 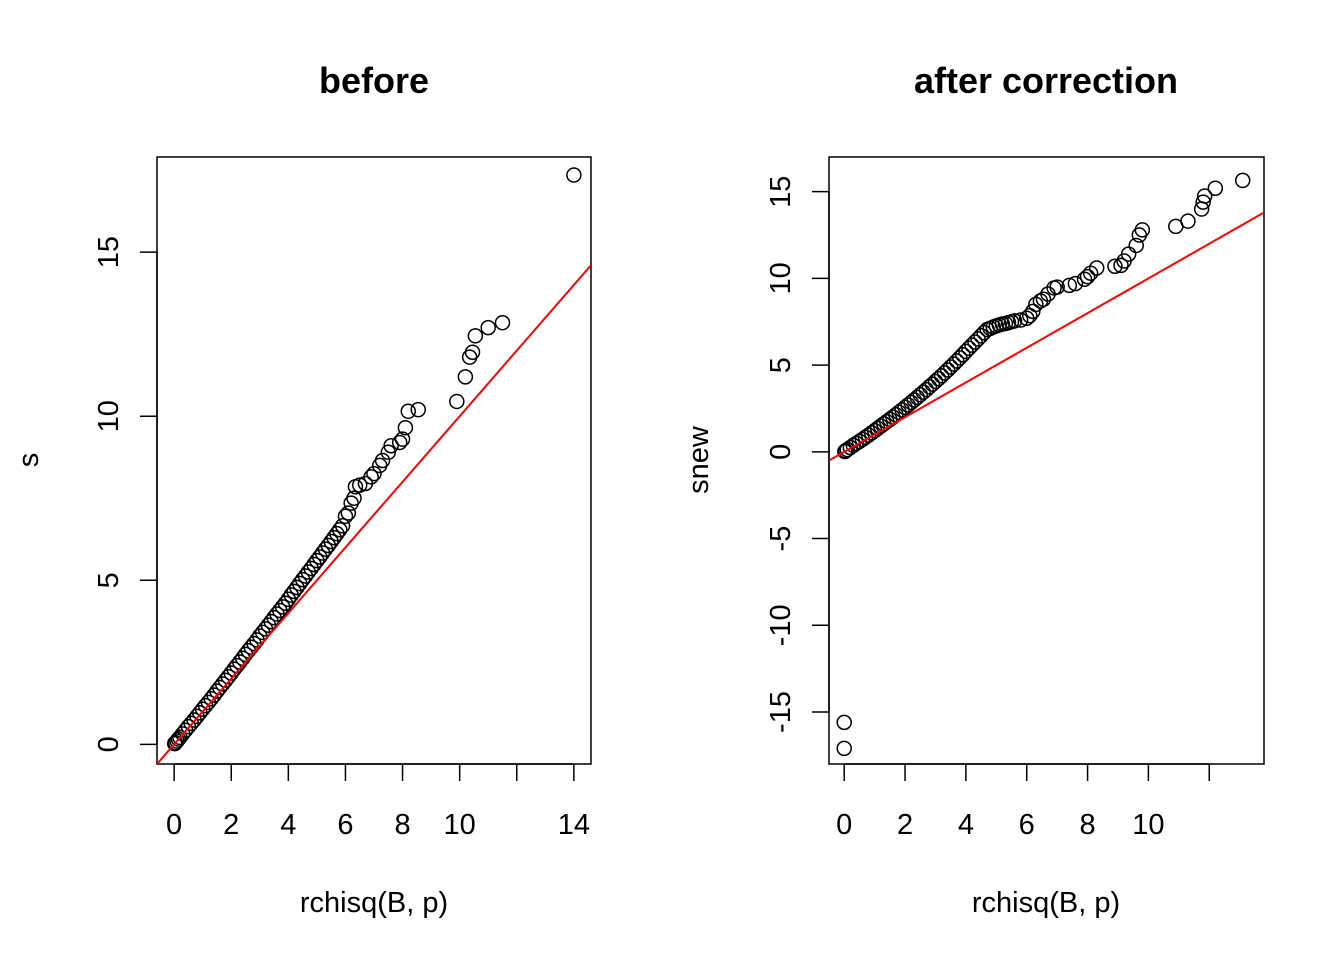 I want to click on y-tick-label: 5, so click(x=109, y=580).